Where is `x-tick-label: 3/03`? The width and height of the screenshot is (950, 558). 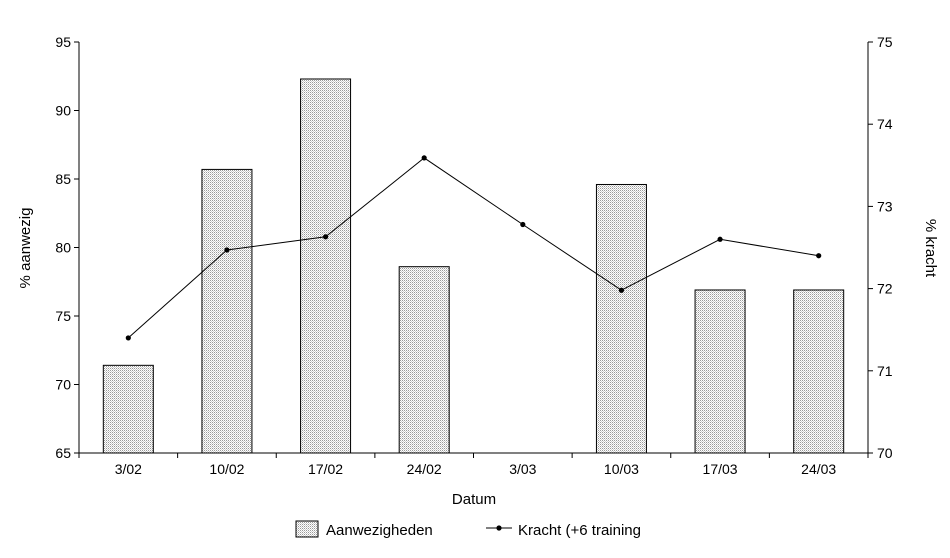
x-tick-label: 3/03 is located at coordinates (522, 469).